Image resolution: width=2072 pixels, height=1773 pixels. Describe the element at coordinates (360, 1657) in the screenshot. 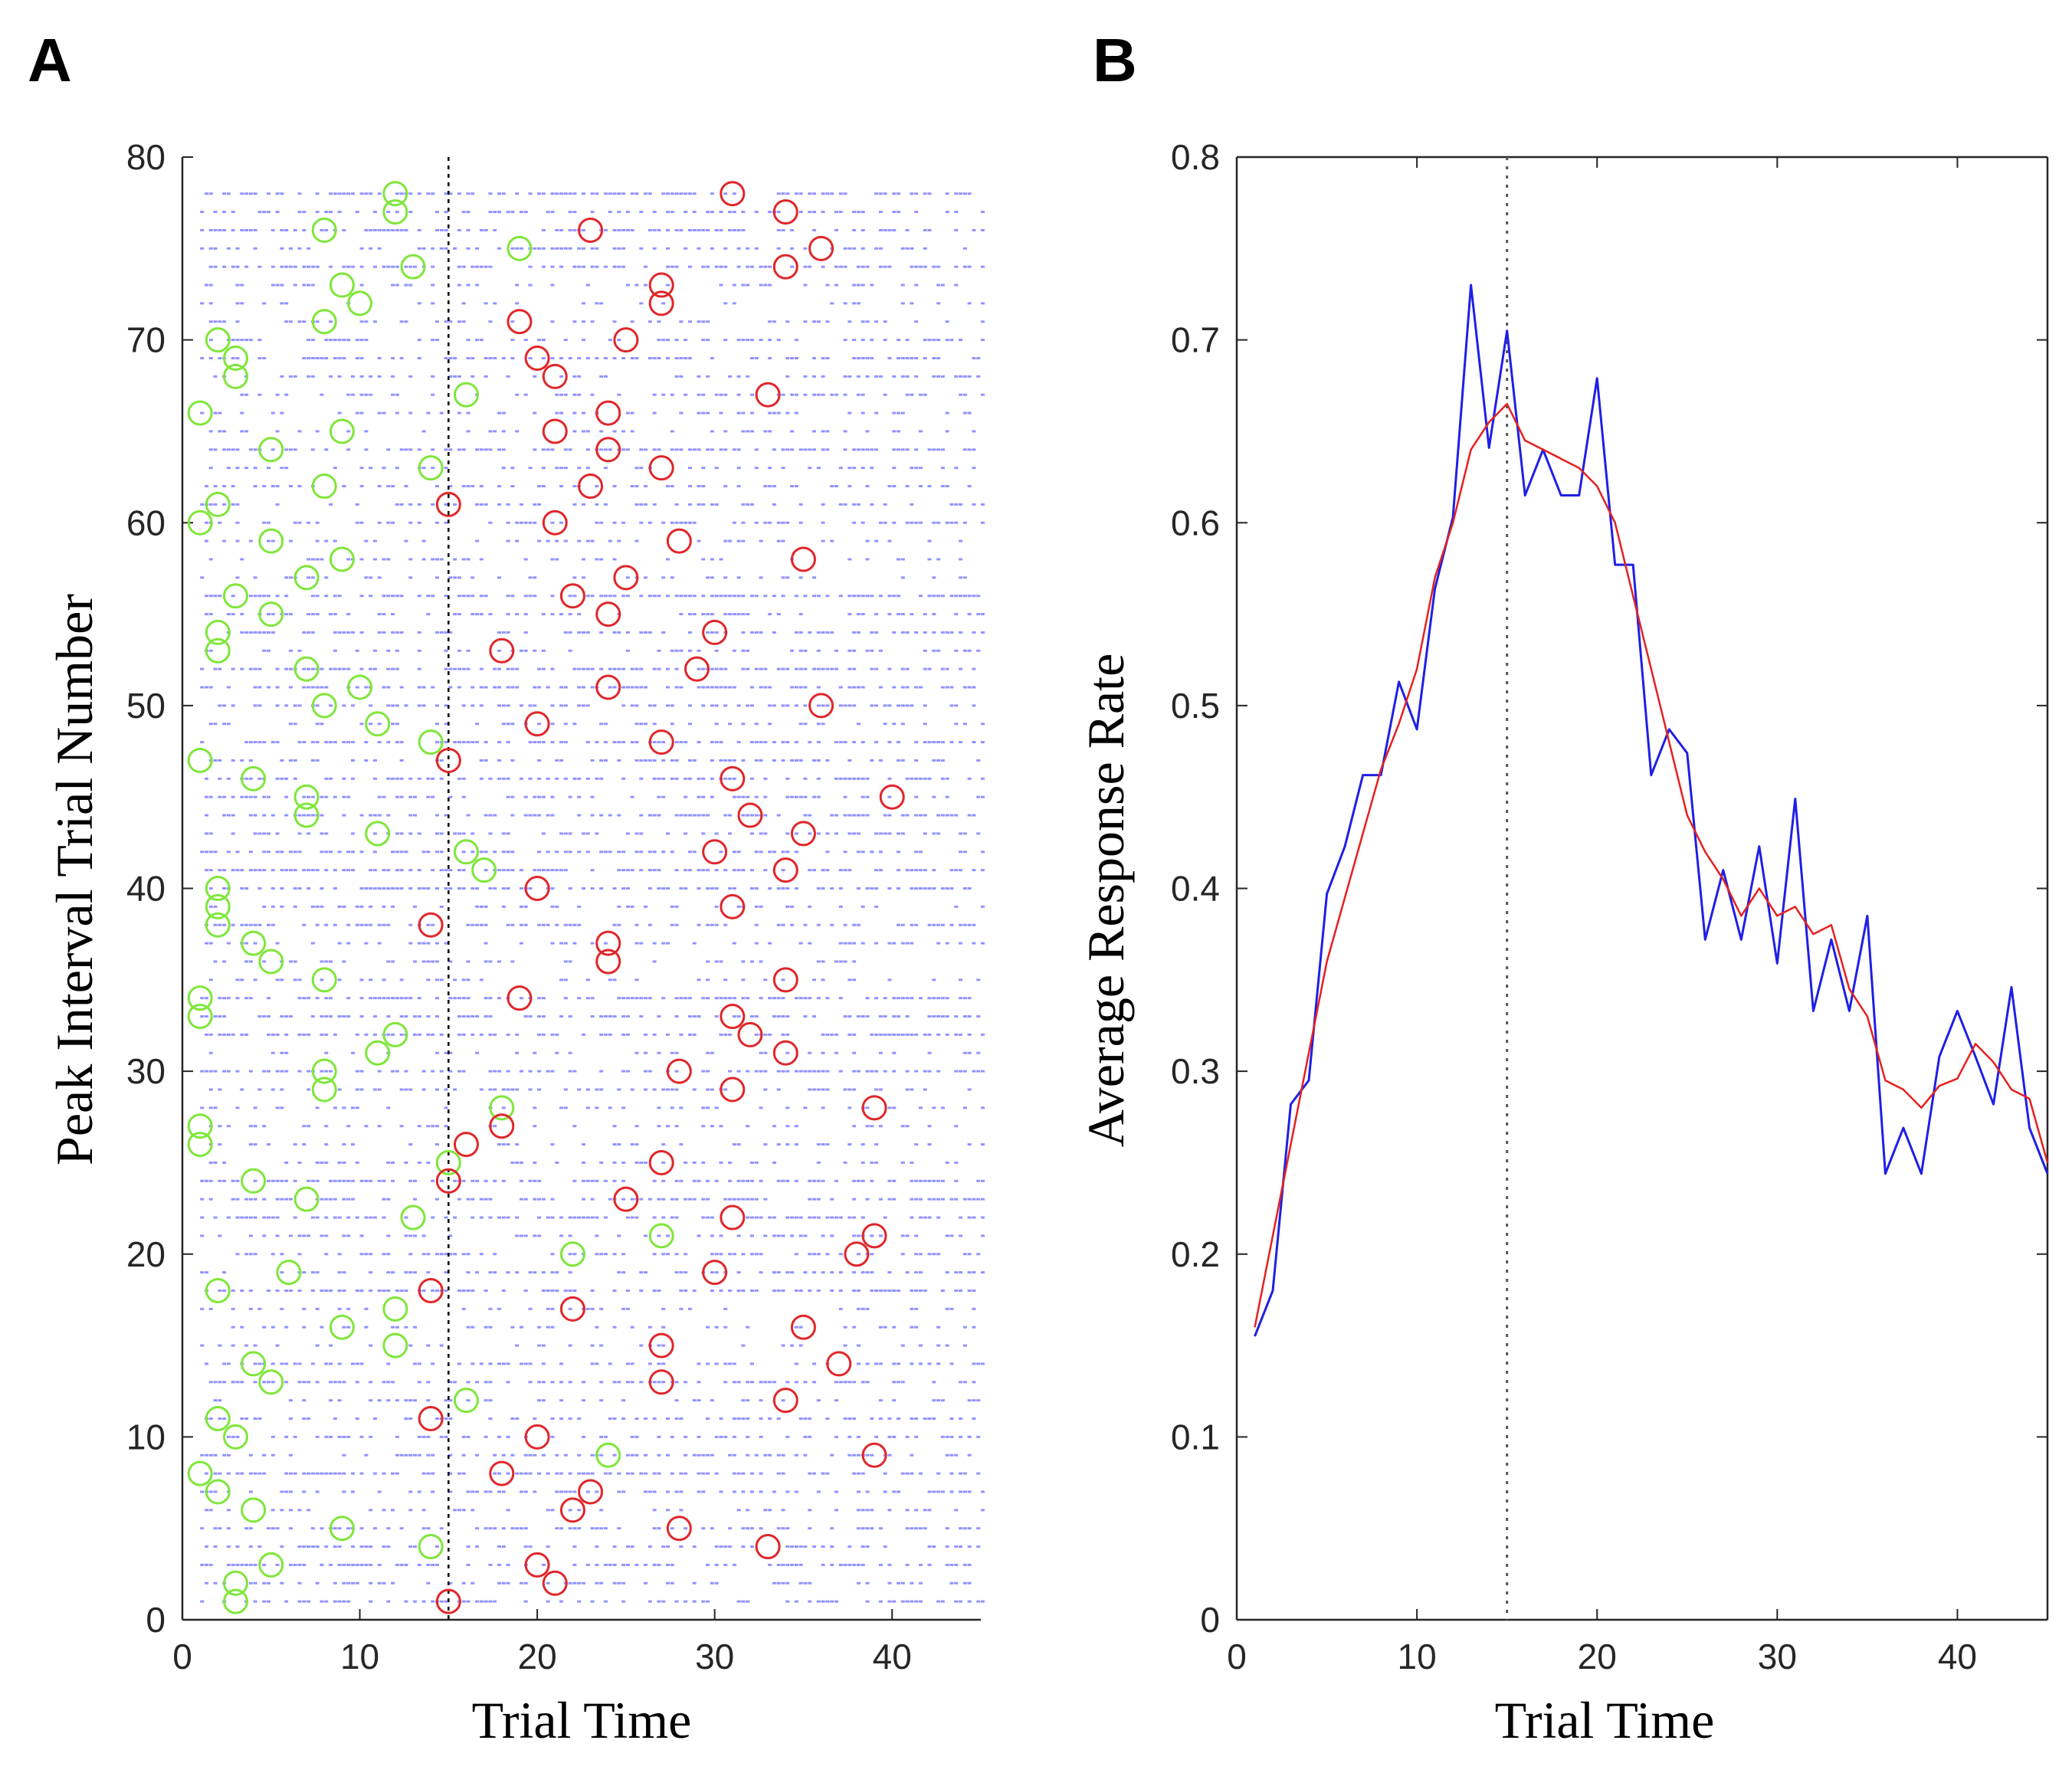

I see `panel-a-x-tick-label: 10` at that location.